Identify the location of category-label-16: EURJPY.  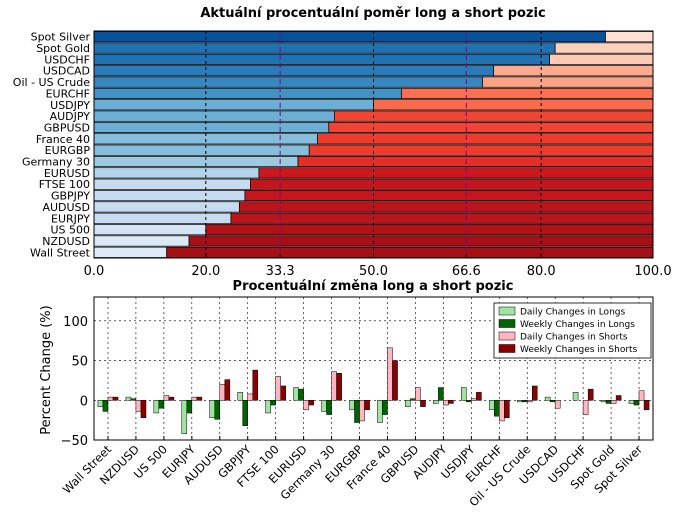
(70, 218).